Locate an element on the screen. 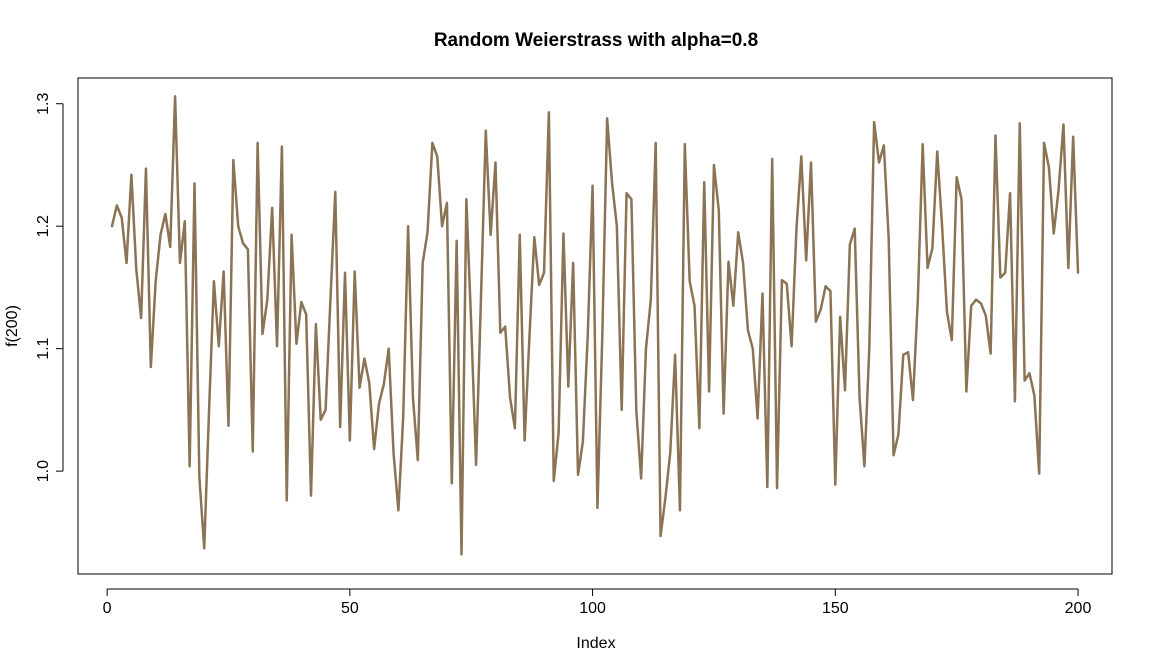 This screenshot has height=672, width=1152. y-tick-label: 1.1 is located at coordinates (43, 348).